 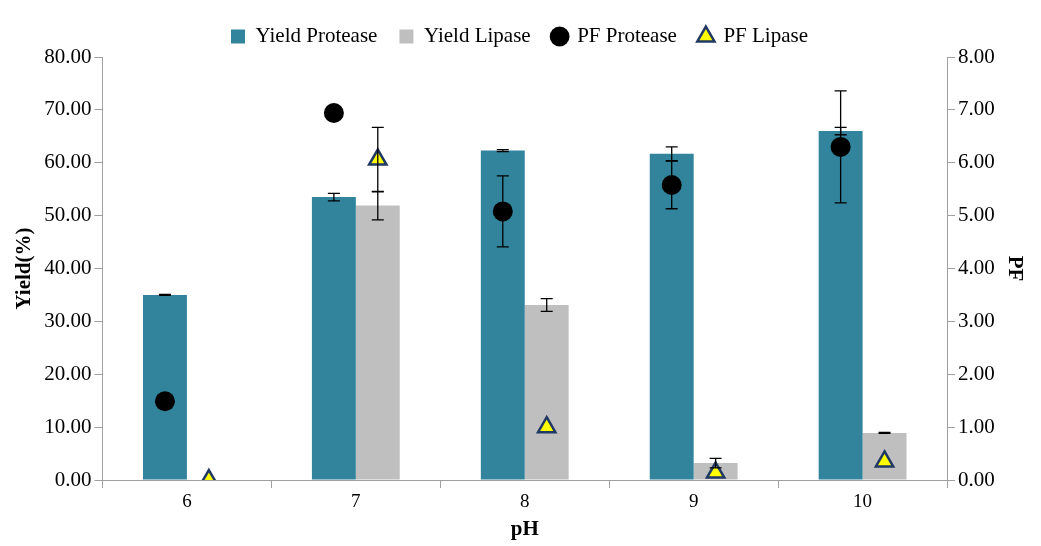 I want to click on y-tick-label: 50.00, so click(x=68, y=214).